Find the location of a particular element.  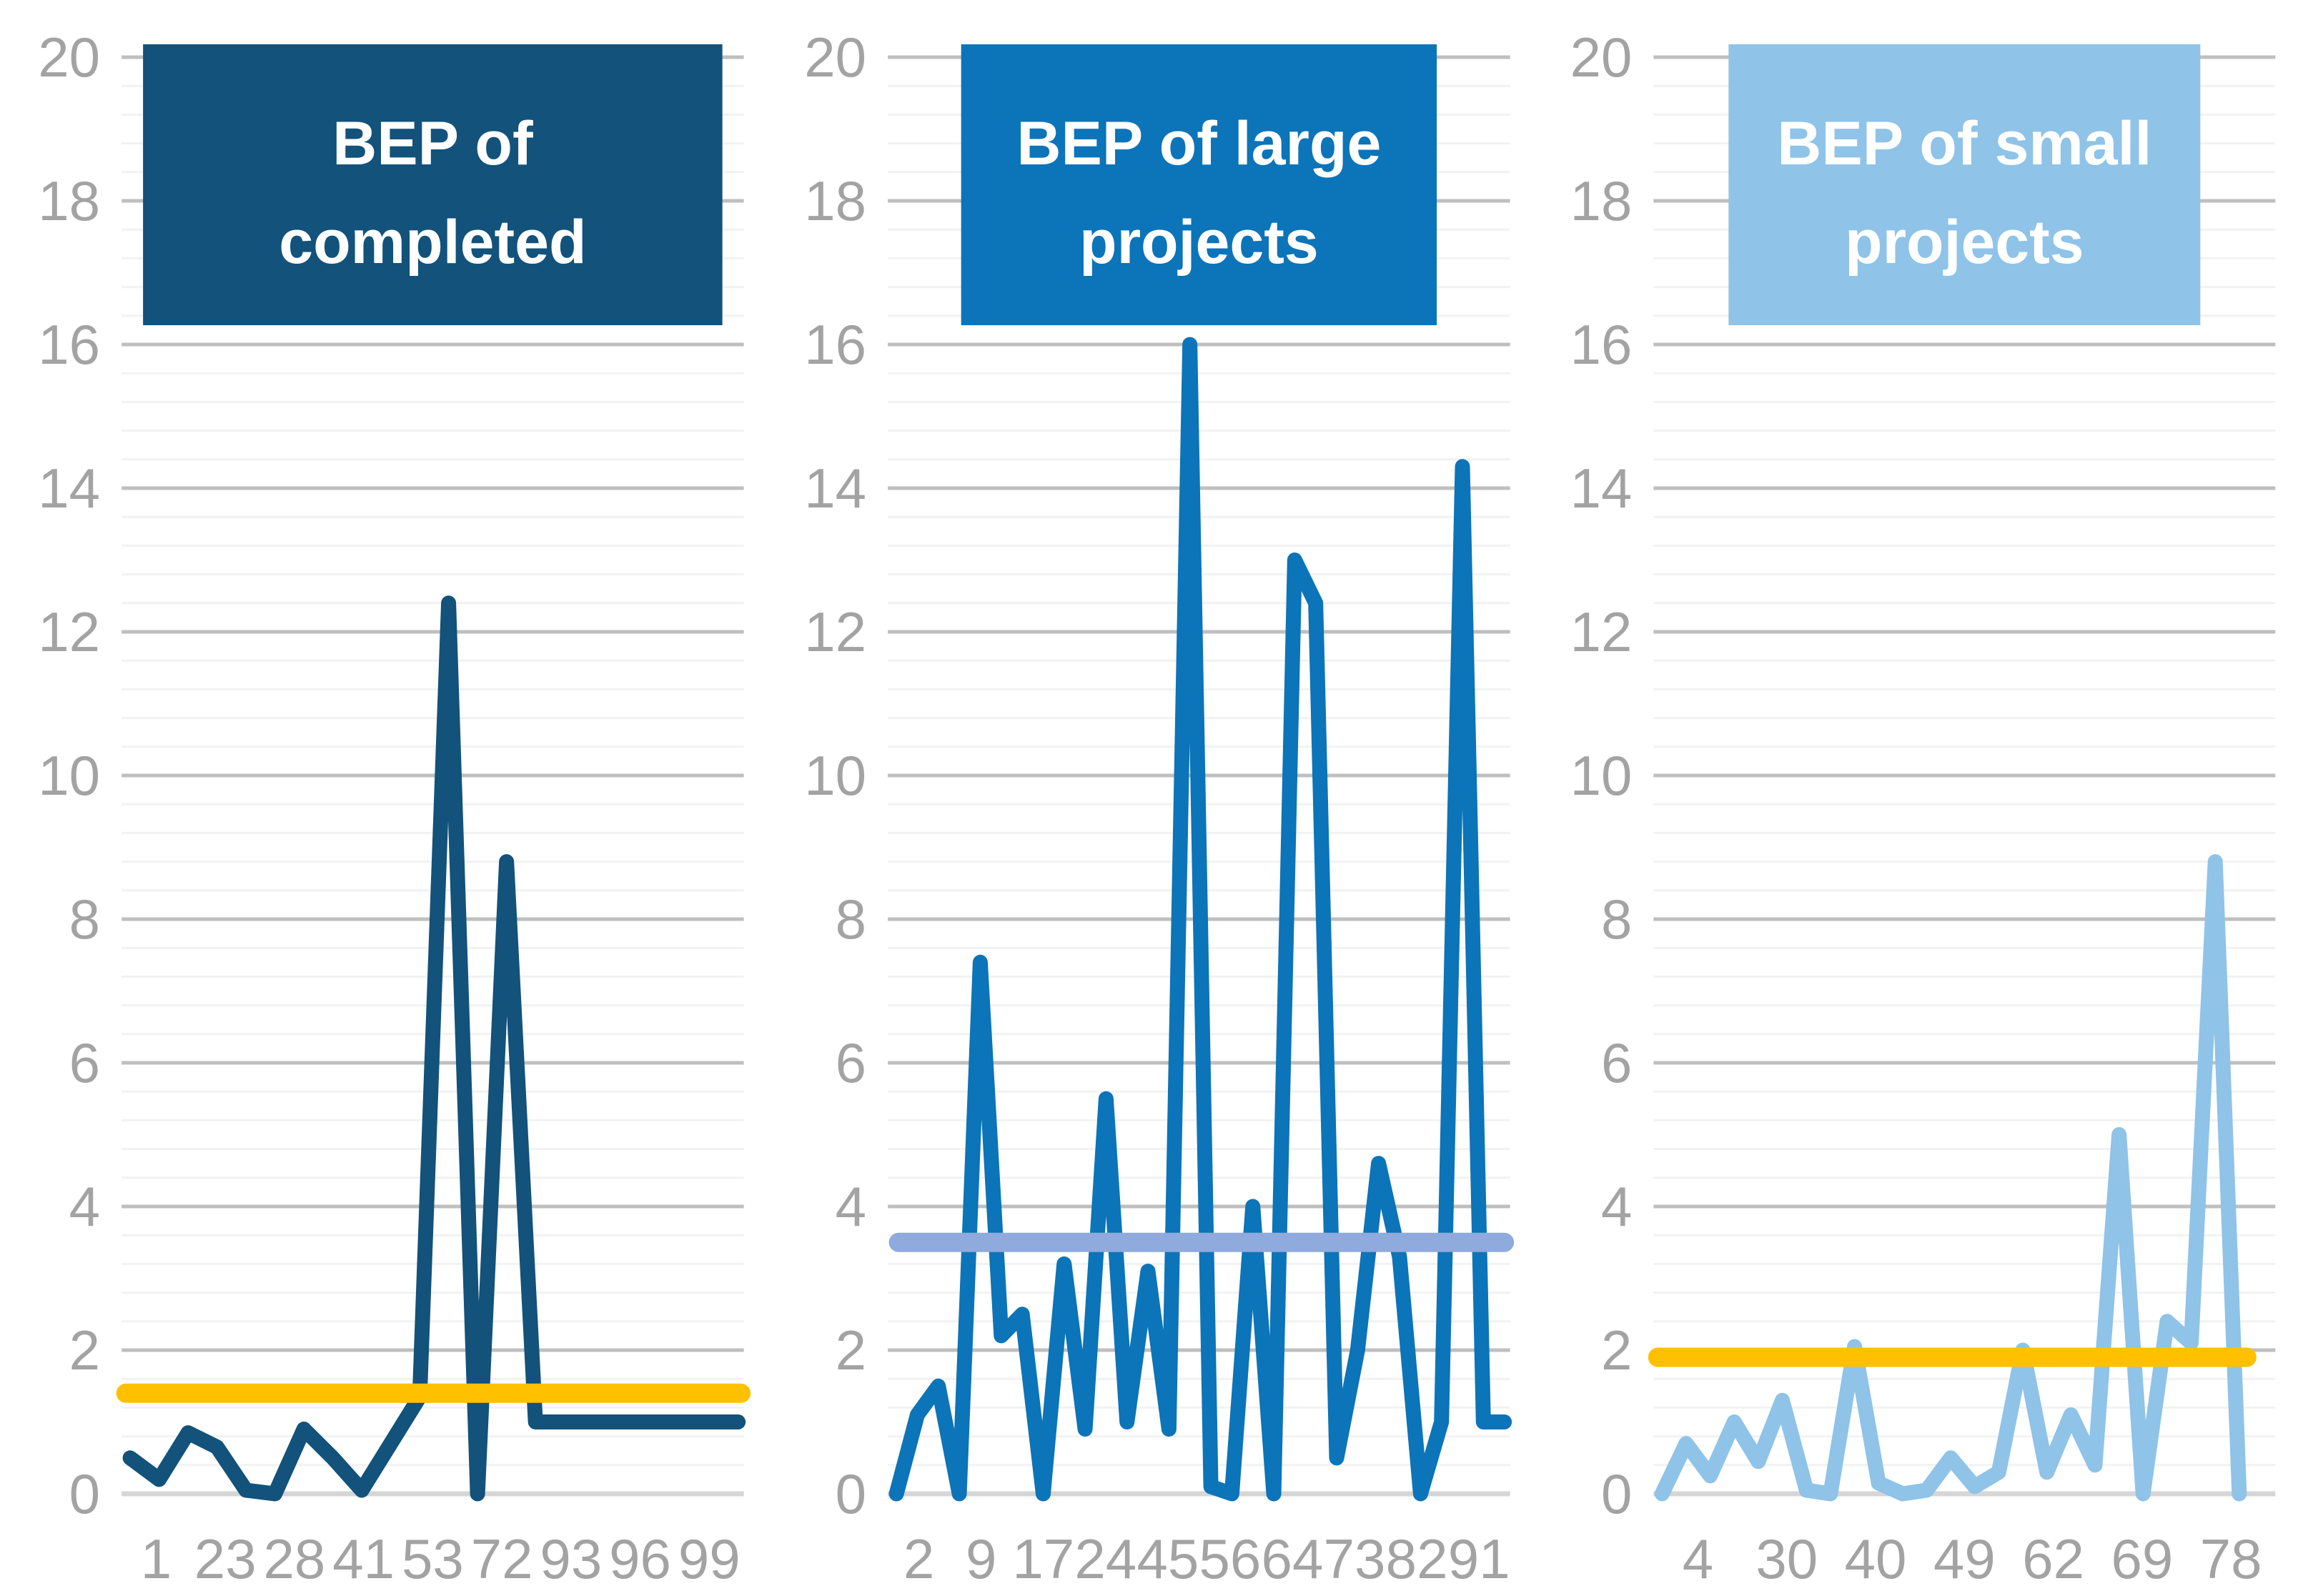

x-tick-label: 62 is located at coordinates (2054, 1558).